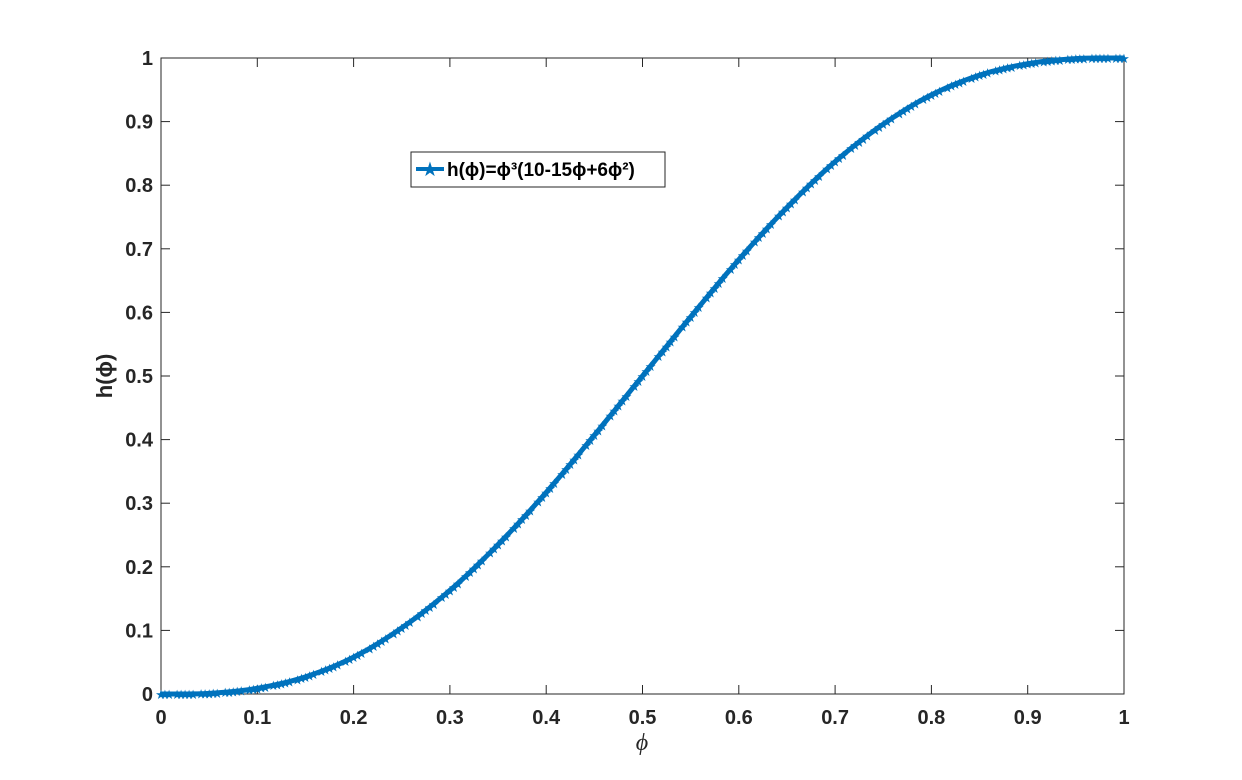 Image resolution: width=1242 pixels, height=780 pixels. What do you see at coordinates (931, 718) in the screenshot?
I see `x-tick-label: 0.8` at bounding box center [931, 718].